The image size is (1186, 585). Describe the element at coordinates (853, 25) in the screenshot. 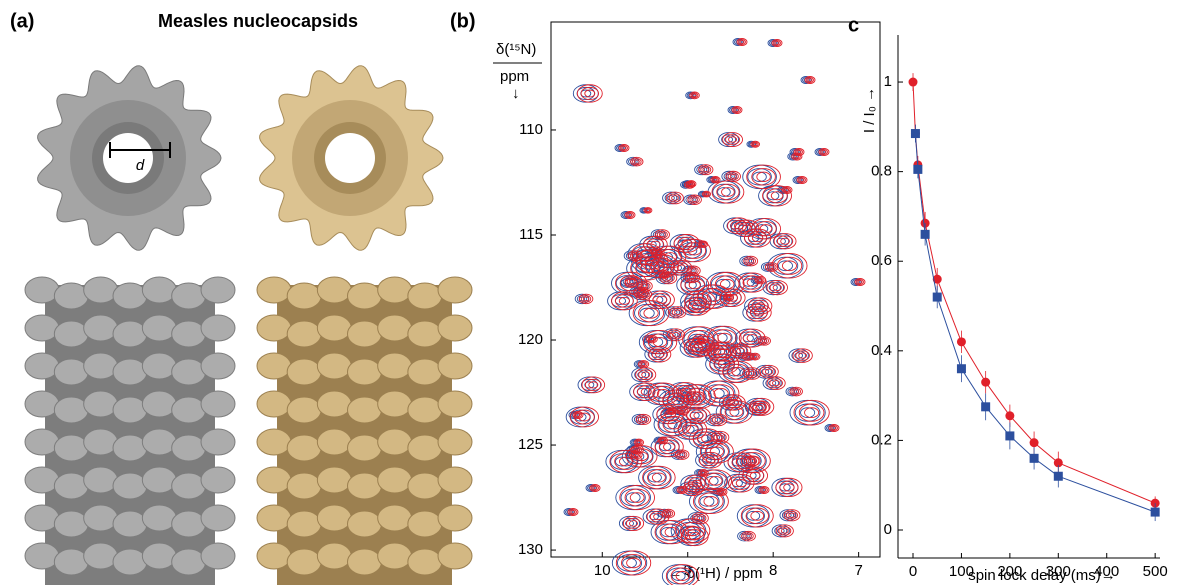

I see `panel-label: c` at that location.